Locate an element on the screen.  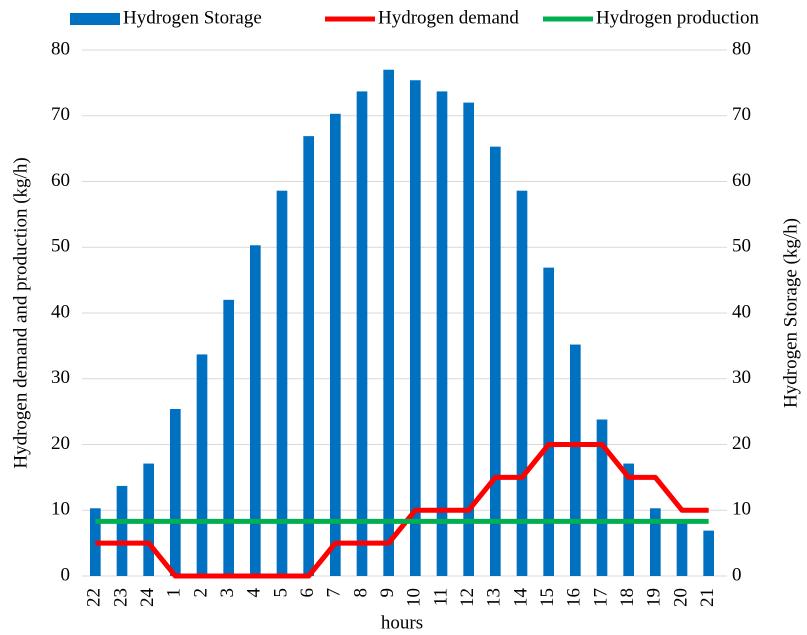
x-tick-label: 12 is located at coordinates (467, 597).